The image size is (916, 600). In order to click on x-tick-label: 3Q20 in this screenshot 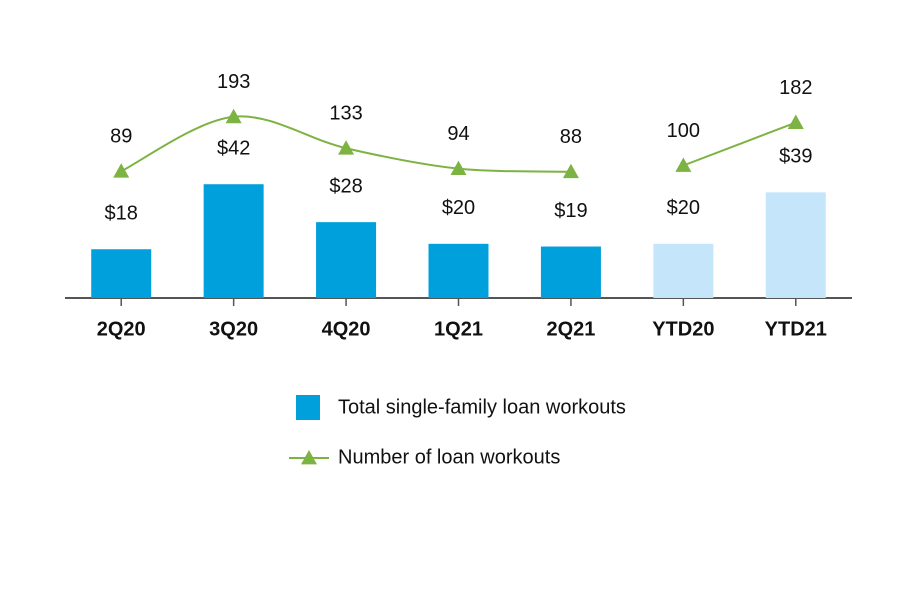, I will do `click(233, 329)`.